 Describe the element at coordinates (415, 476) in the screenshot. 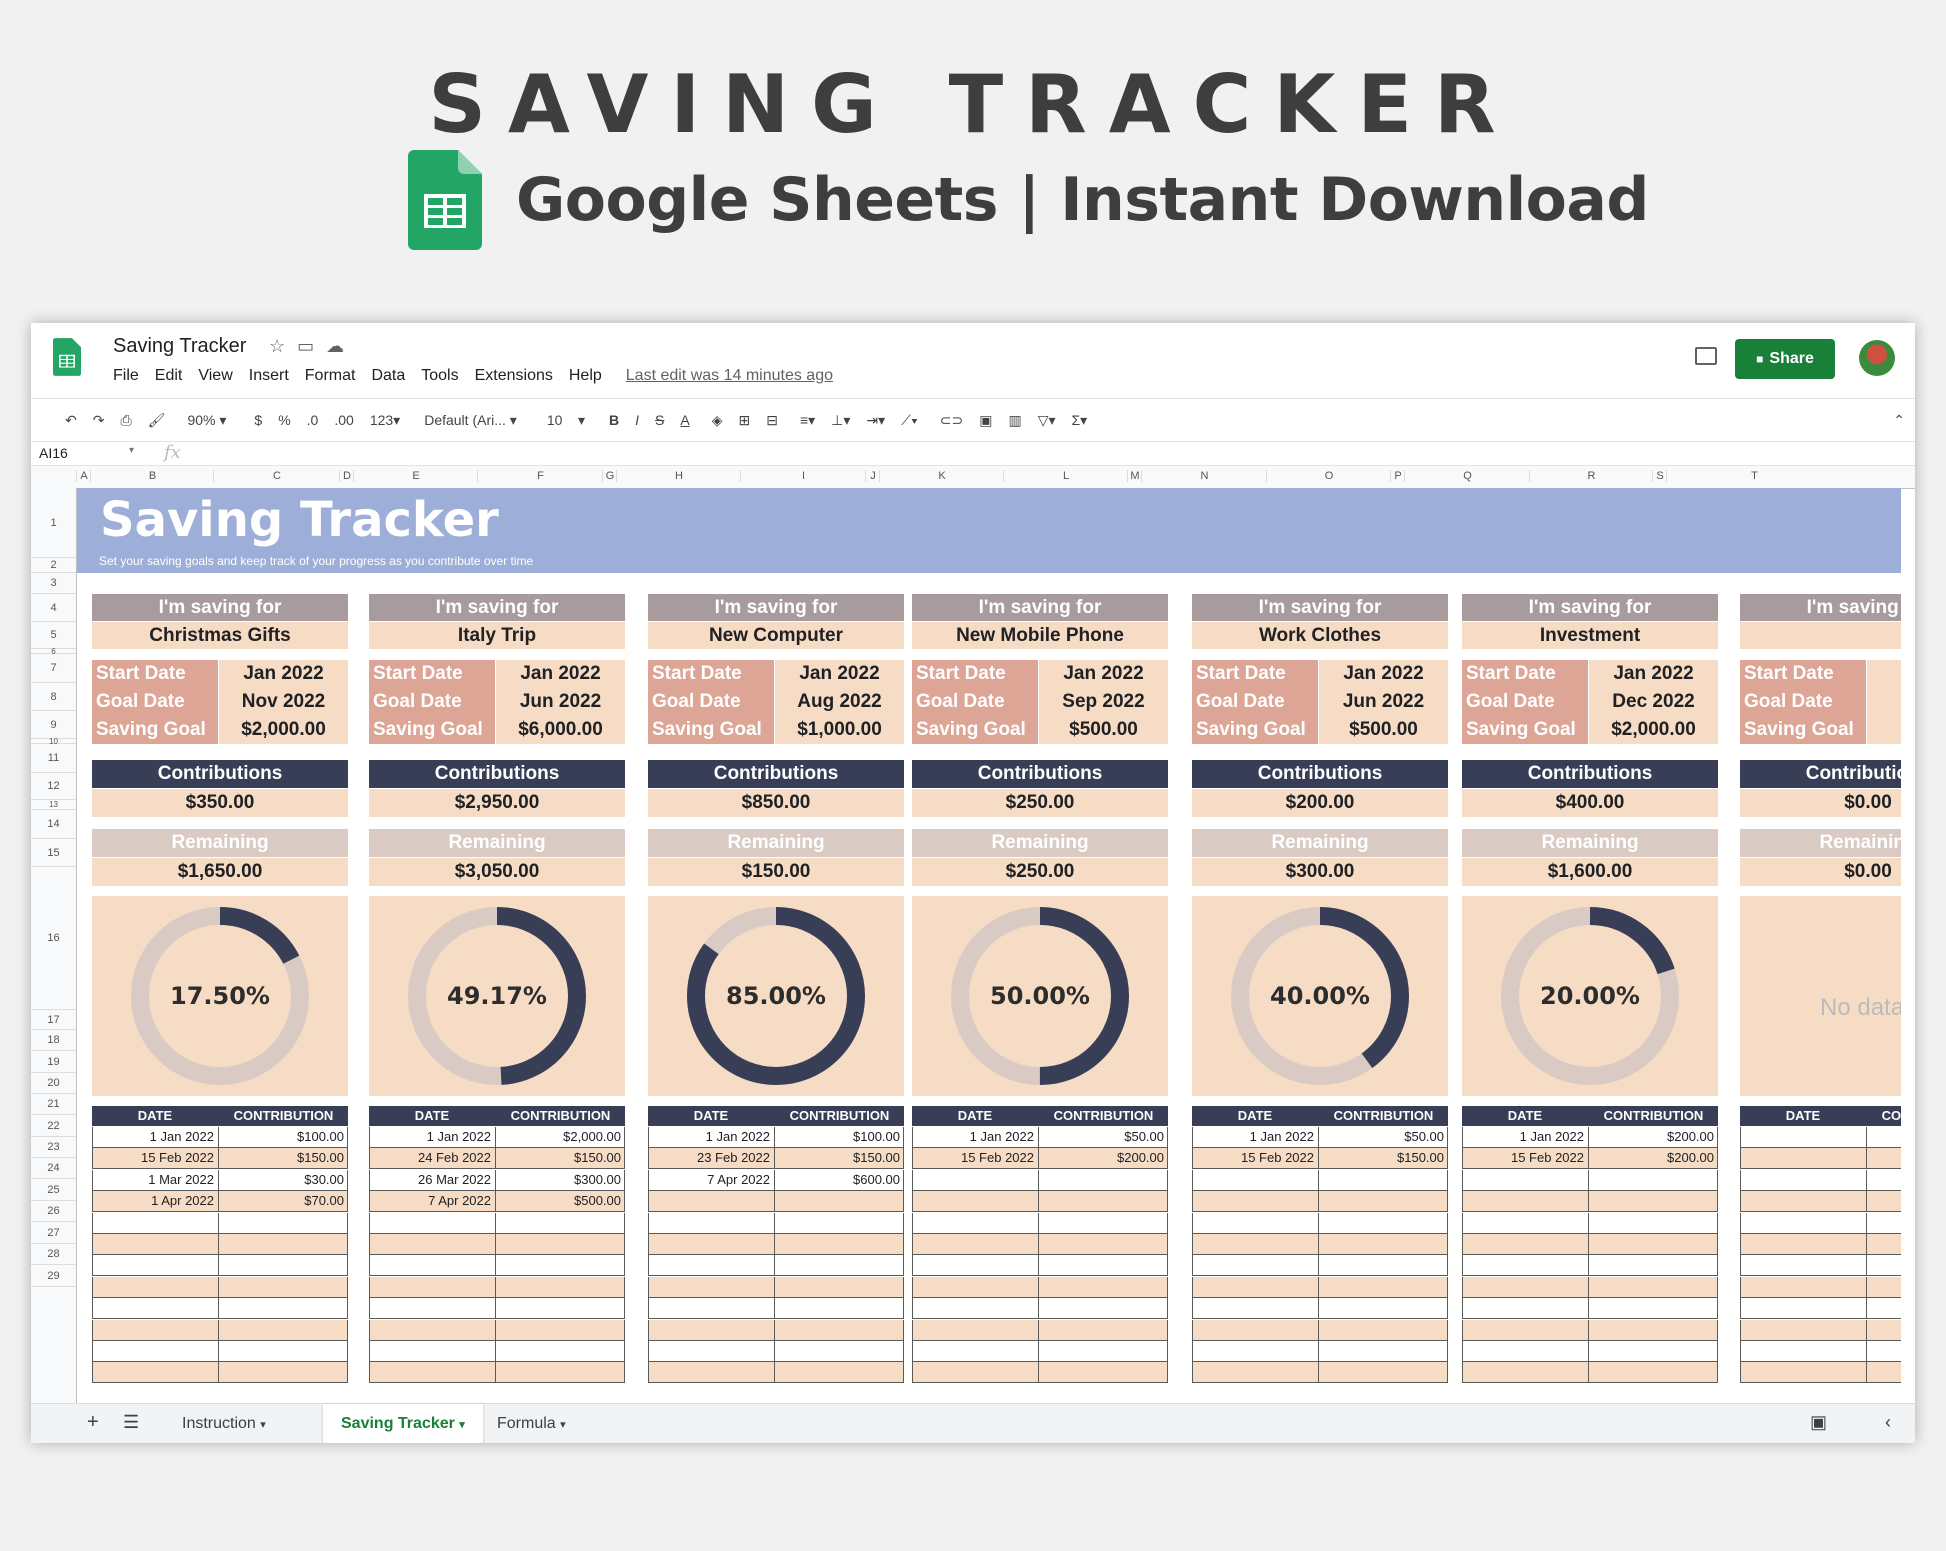

I see `column-header-E: E` at that location.